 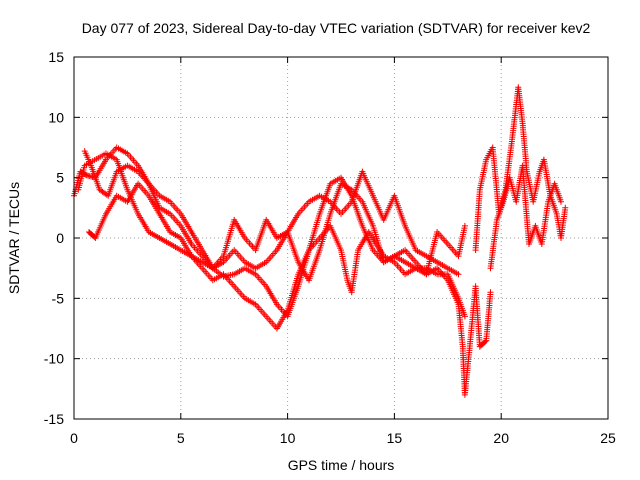 I want to click on x-axis-label: GPS time / hours, so click(x=341, y=465).